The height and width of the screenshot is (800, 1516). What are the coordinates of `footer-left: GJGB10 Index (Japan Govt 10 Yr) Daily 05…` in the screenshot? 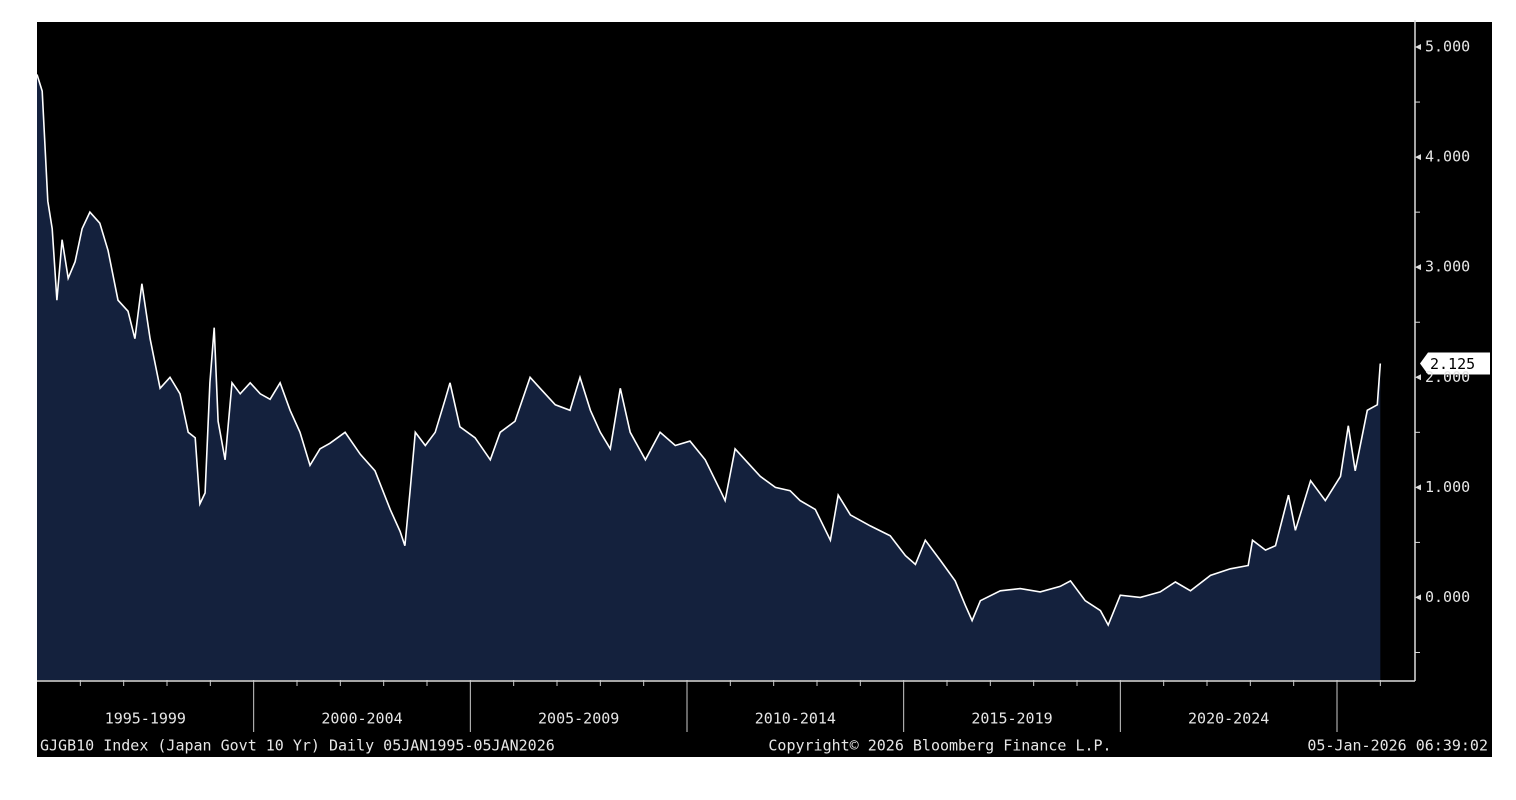 It's located at (297, 746).